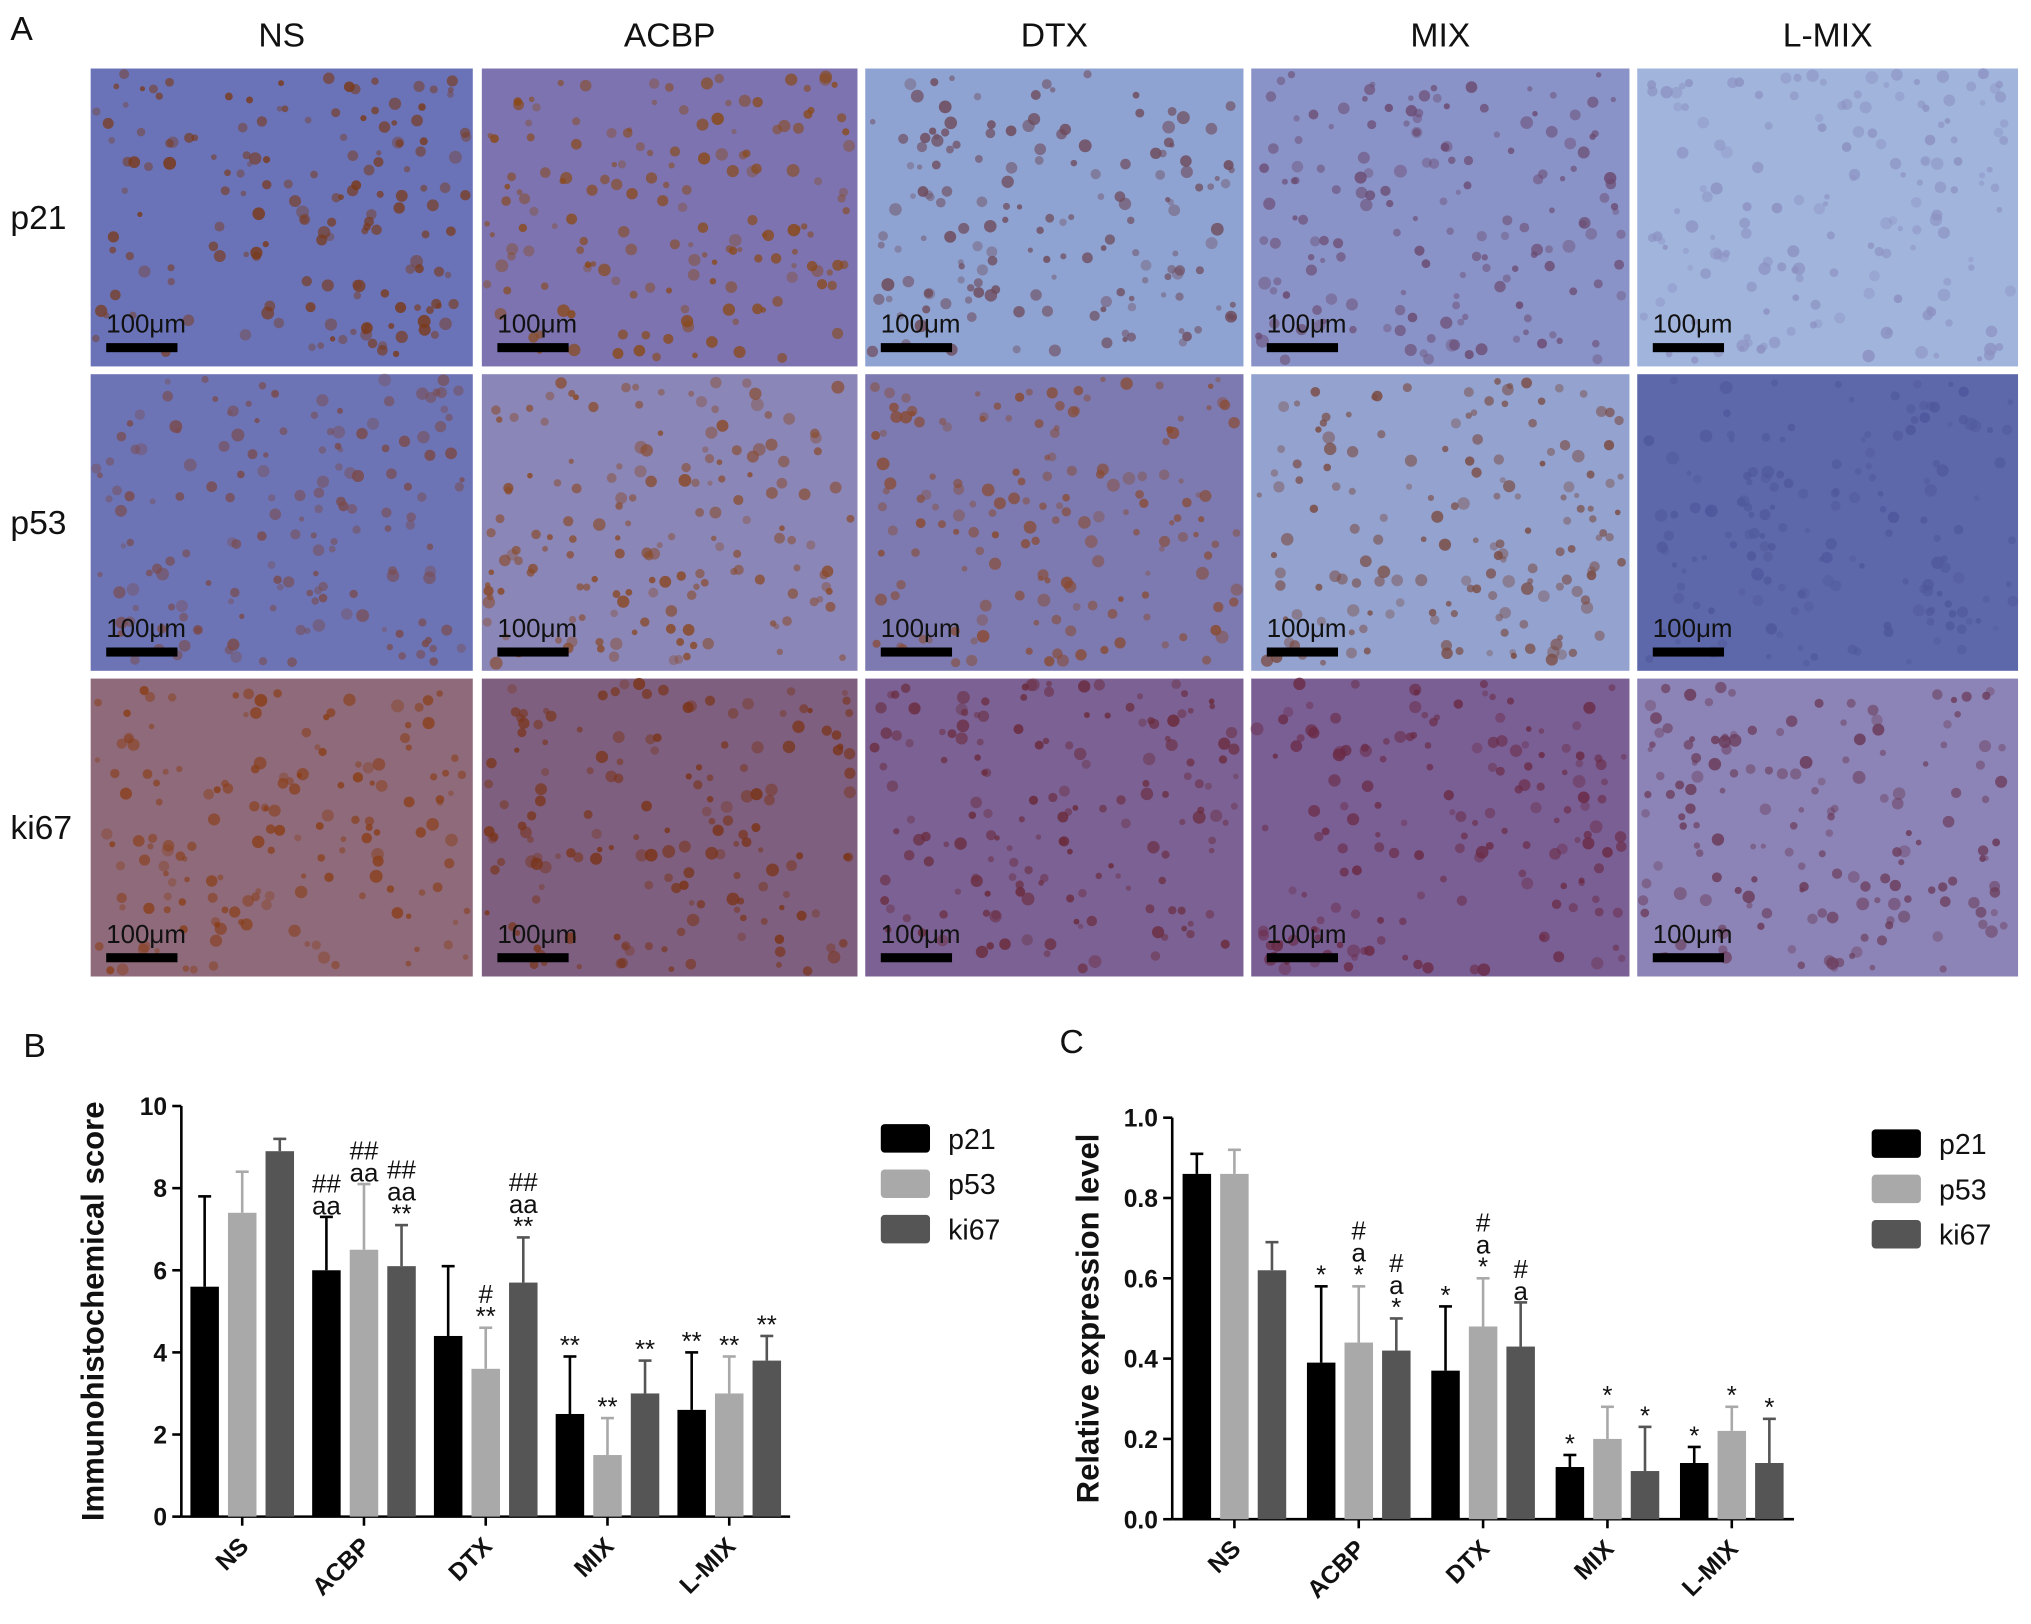 This screenshot has width=2031, height=1624. I want to click on significance-mark: *, so click(1732, 1396).